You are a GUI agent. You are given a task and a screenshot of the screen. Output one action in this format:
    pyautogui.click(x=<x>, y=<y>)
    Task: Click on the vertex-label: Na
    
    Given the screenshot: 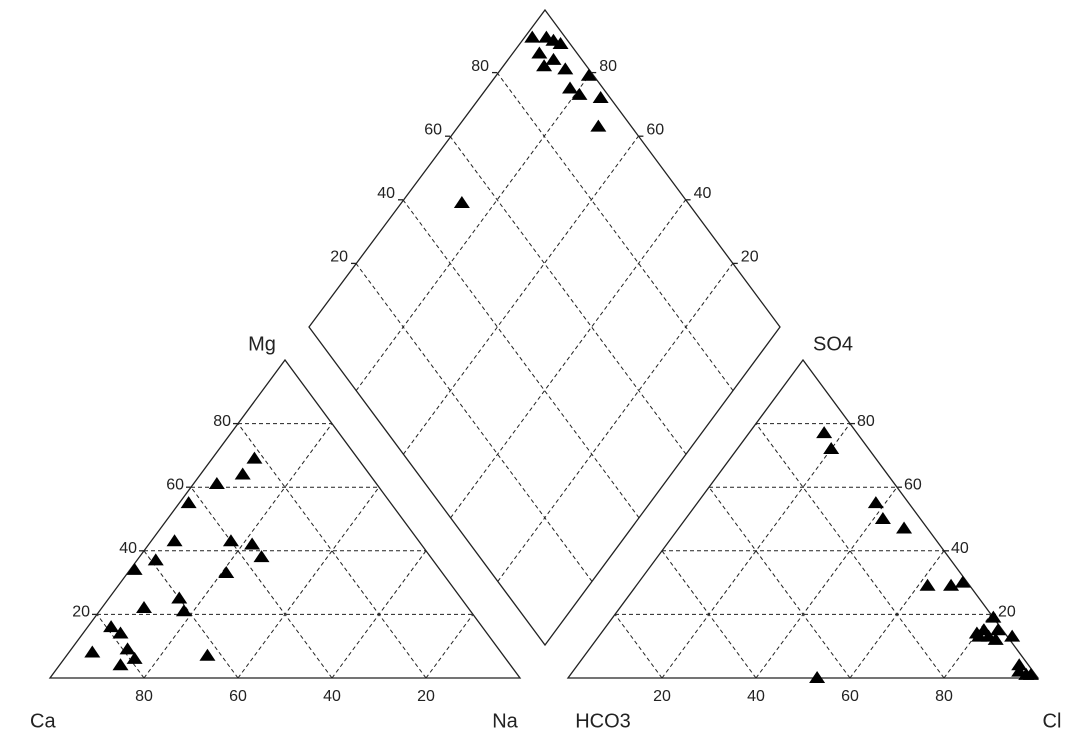 What is the action you would take?
    pyautogui.click(x=505, y=721)
    